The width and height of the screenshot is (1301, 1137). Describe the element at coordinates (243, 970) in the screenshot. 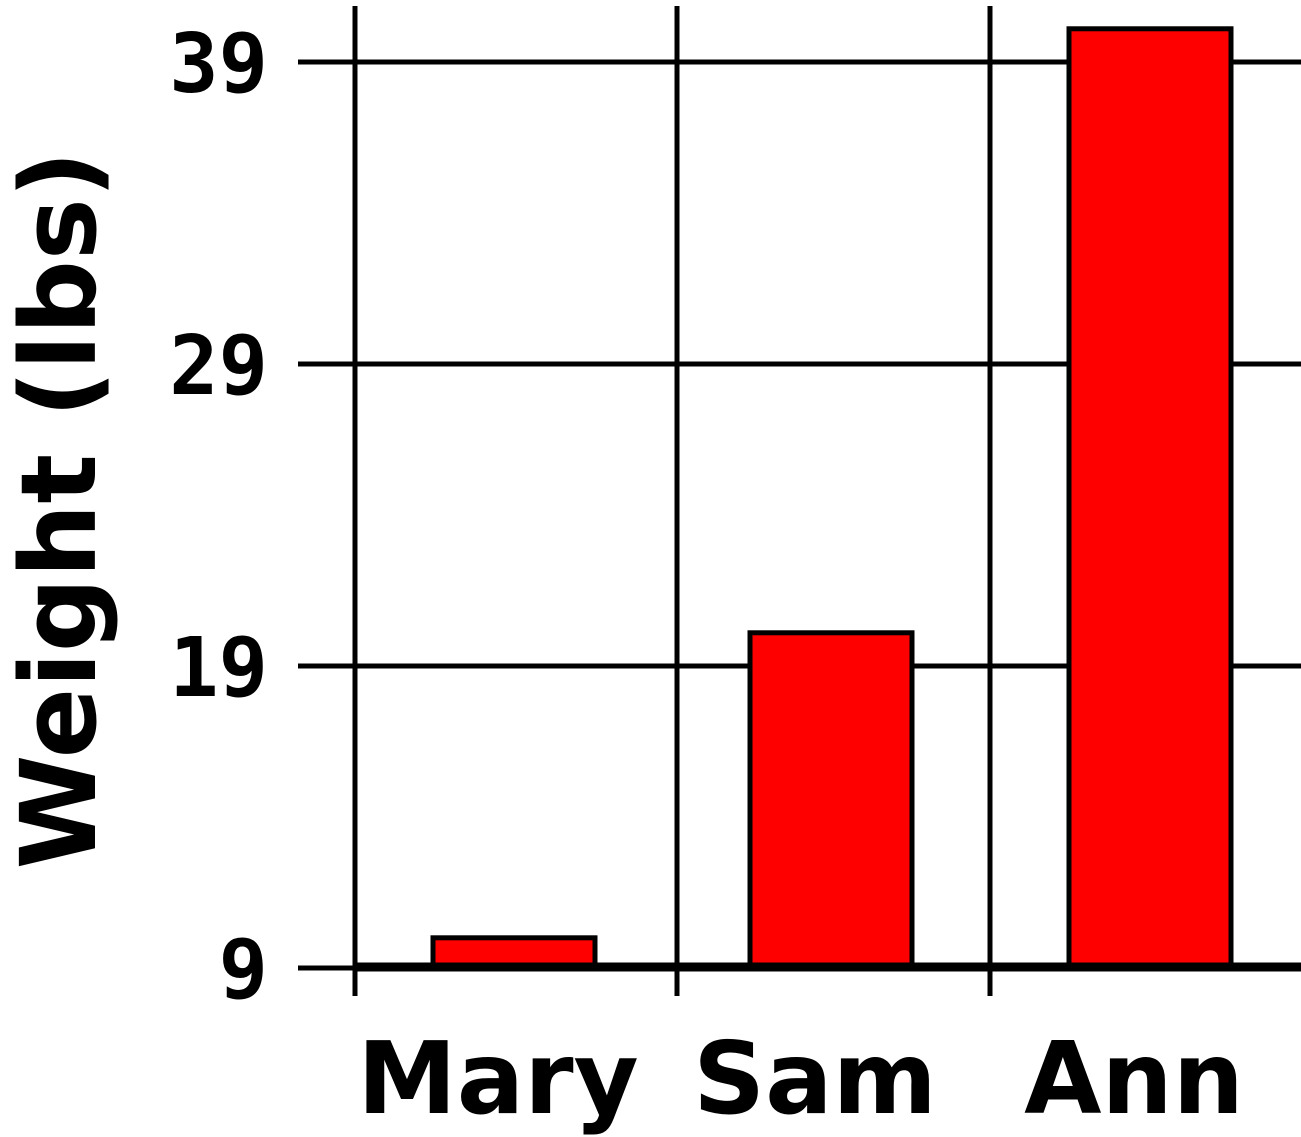

I see `y-tick-label: 9` at that location.